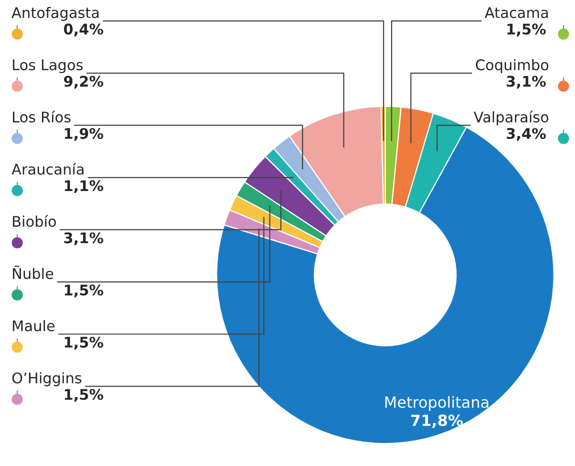 The height and width of the screenshot is (466, 575). I want to click on slice-label: Antofagasta, so click(55, 13).